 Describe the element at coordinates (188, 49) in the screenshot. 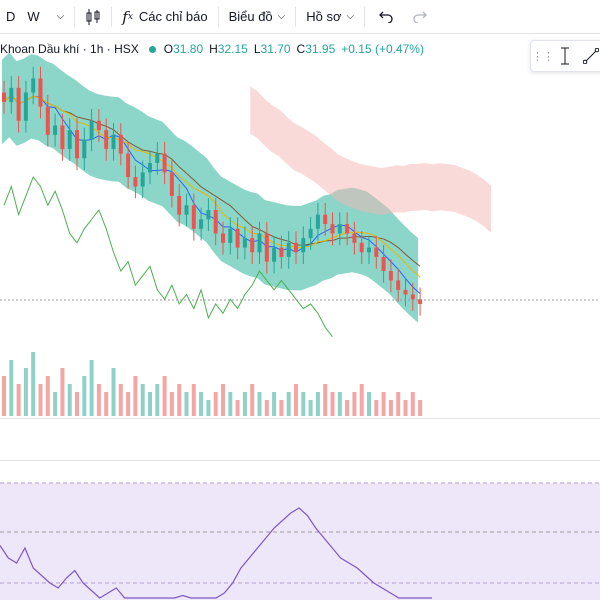

I see `open-value: 31.80` at that location.